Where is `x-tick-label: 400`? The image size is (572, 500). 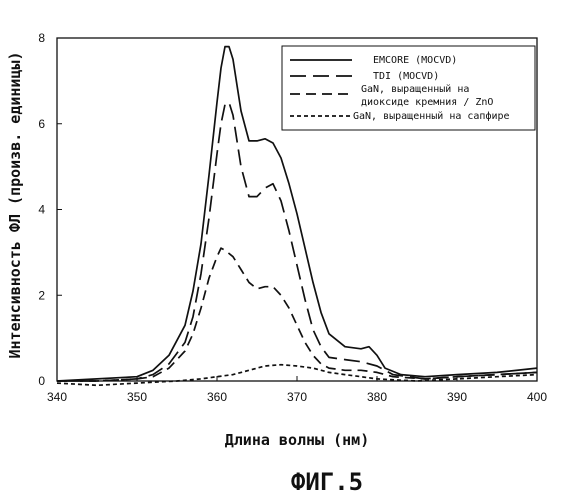 x-tick-label: 400 is located at coordinates (537, 397).